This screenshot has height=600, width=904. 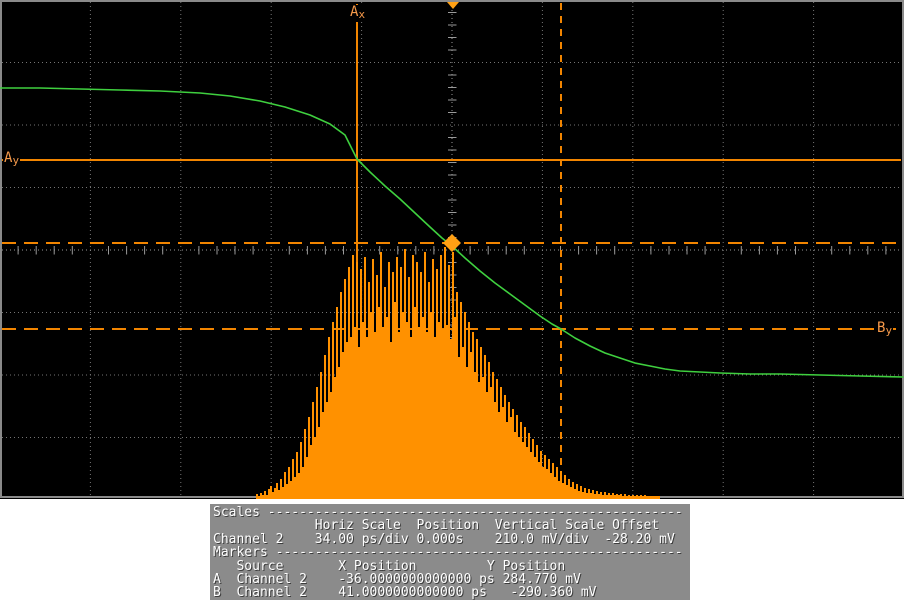 I want to click on marker-ax-label-sub: x, so click(x=362, y=14).